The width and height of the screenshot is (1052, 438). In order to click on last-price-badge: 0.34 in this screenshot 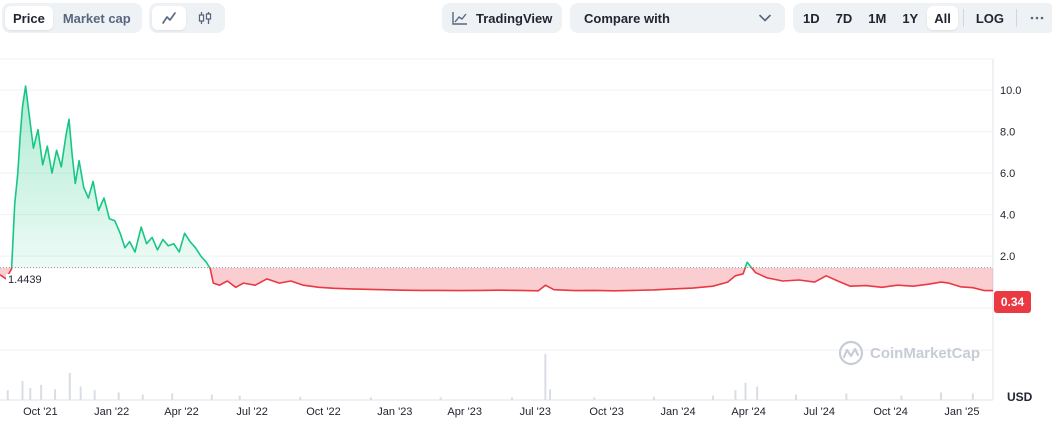, I will do `click(1012, 302)`.